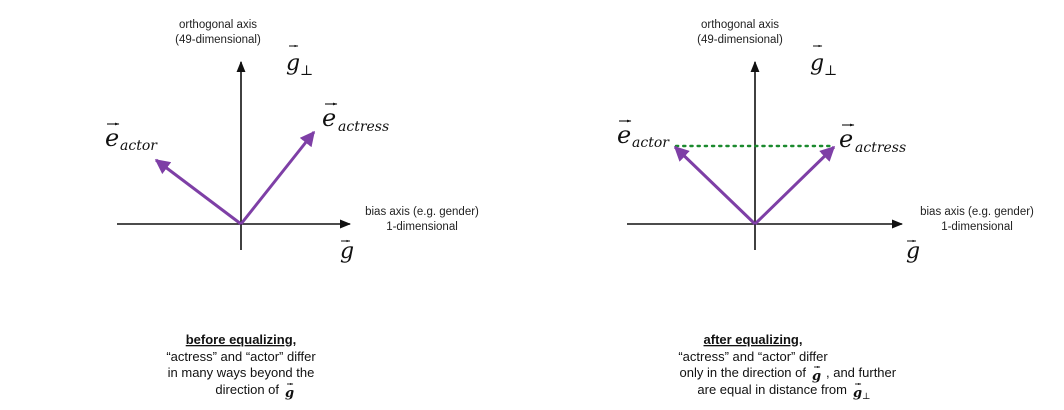 This screenshot has width=1064, height=410. What do you see at coordinates (753, 339) in the screenshot?
I see `caption-title: after equalizing,` at bounding box center [753, 339].